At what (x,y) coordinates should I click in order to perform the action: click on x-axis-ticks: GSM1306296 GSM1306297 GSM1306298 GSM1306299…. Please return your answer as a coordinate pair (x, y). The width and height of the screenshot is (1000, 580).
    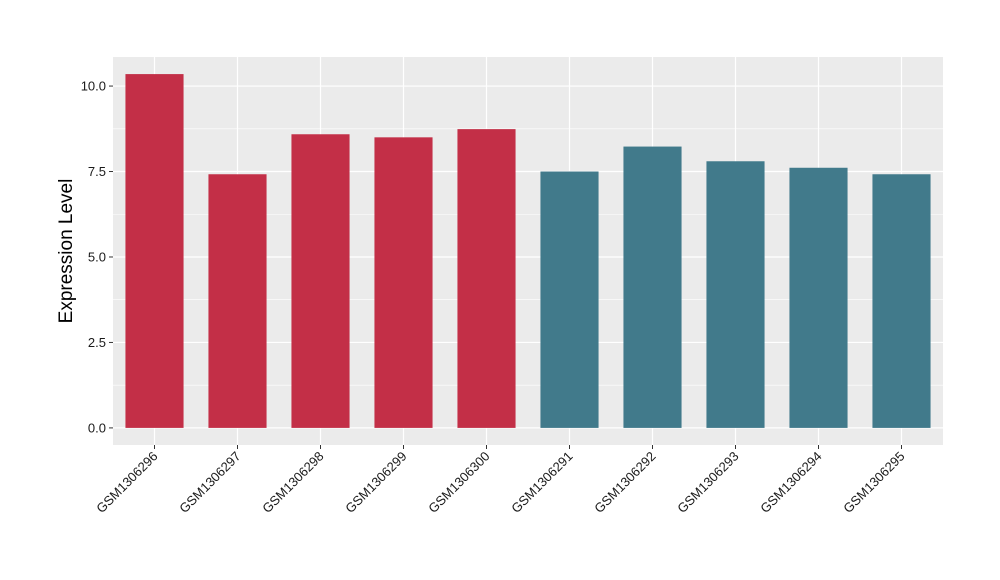
    Looking at the image, I should click on (500, 480).